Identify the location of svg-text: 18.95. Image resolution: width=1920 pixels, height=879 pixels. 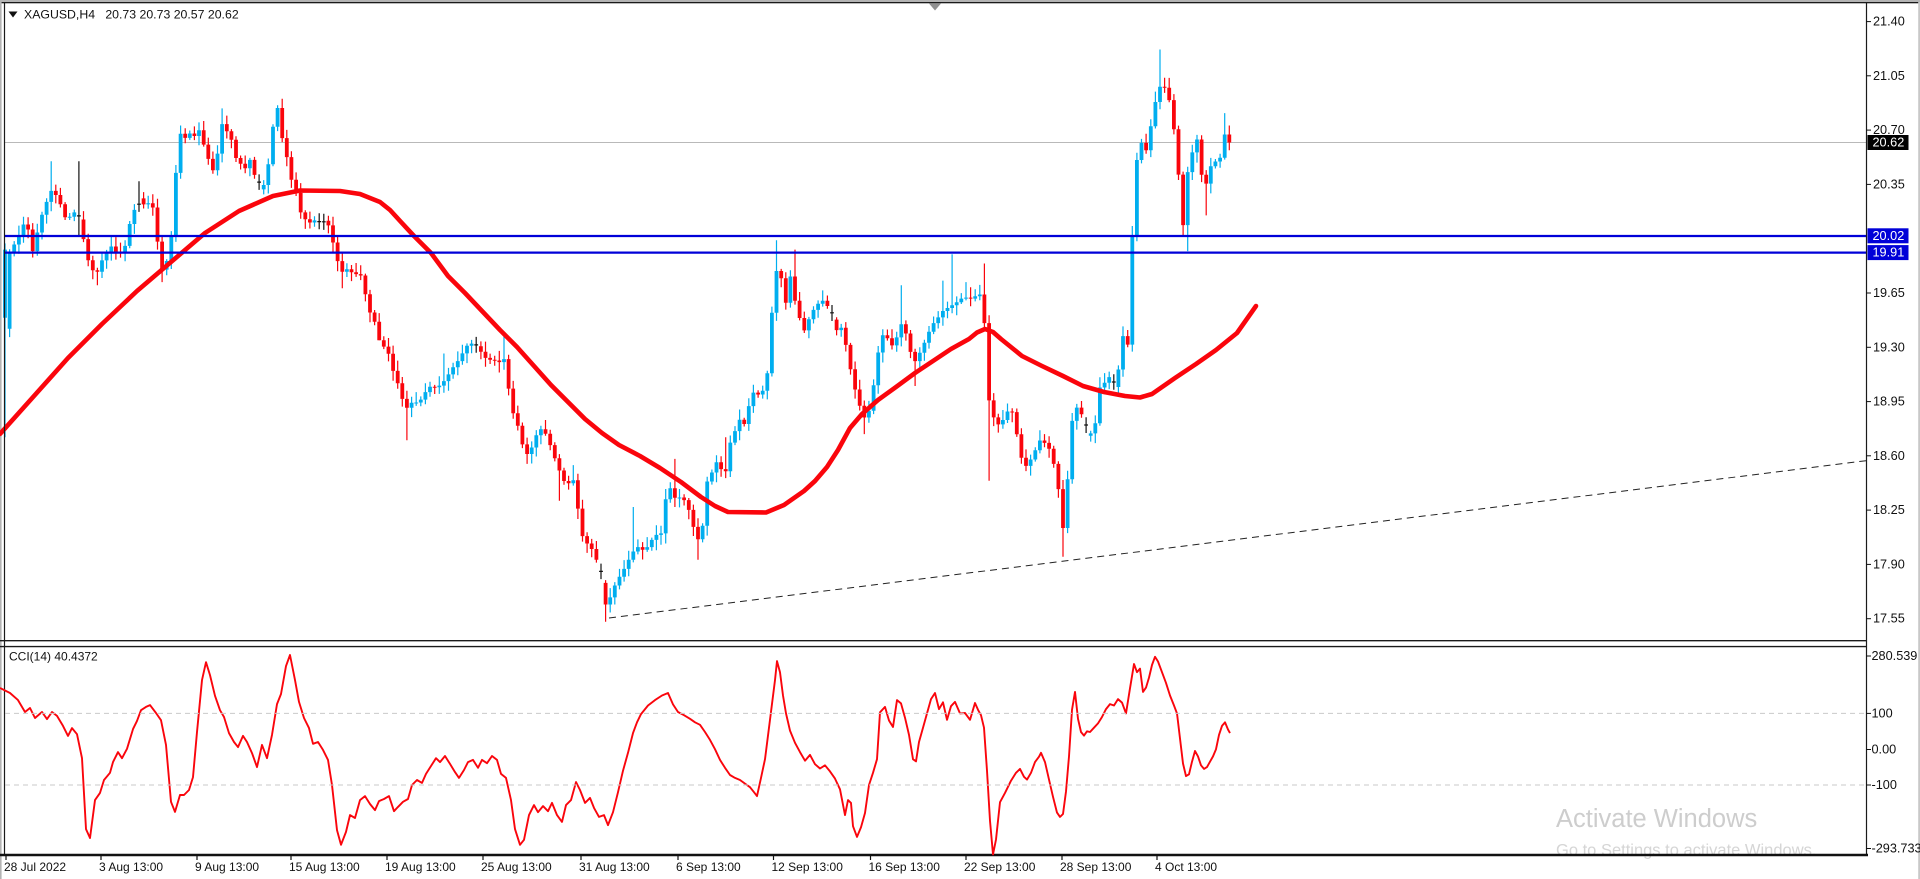
(1889, 402).